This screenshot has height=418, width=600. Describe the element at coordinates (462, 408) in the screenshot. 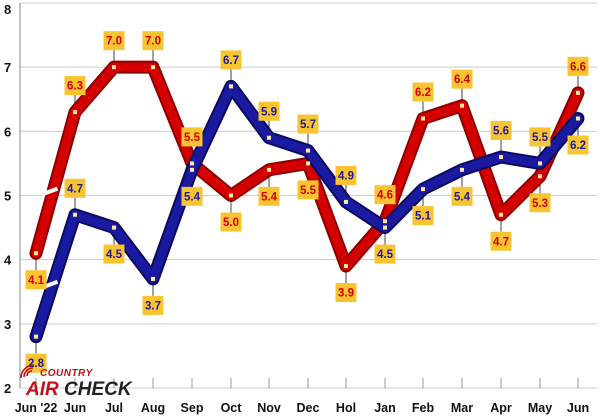

I see `x-tick-label: Mar` at that location.